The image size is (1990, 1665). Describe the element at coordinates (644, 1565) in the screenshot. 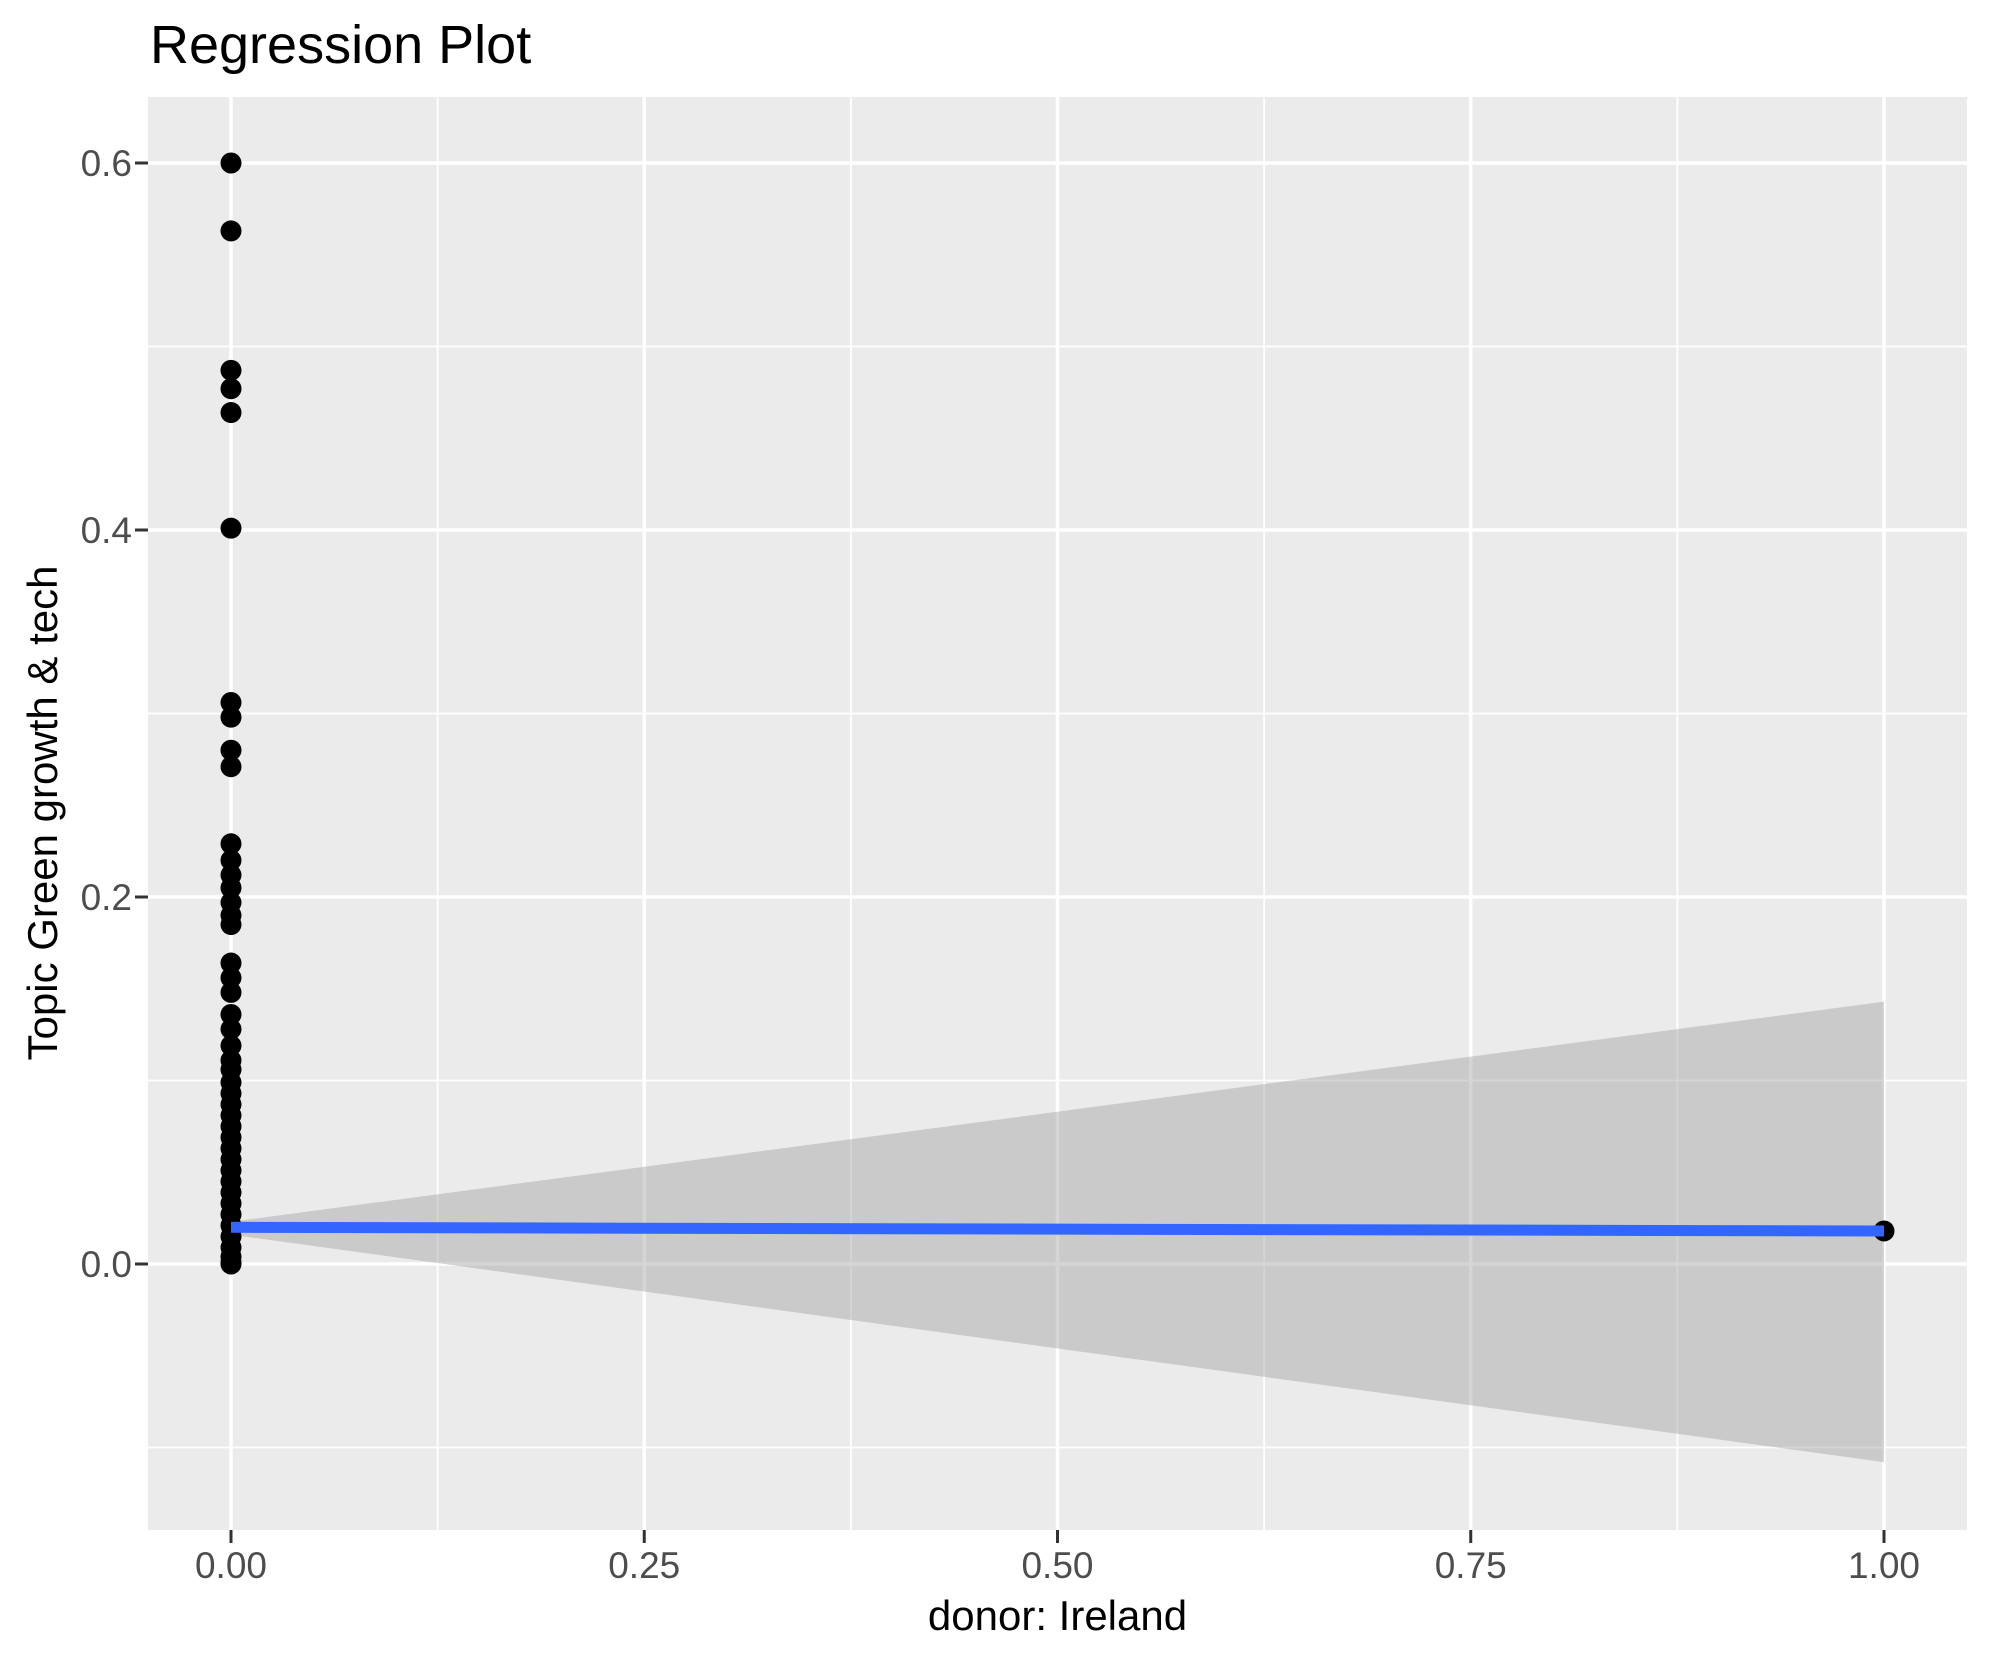

I see `x-tick-label: 0.25` at that location.